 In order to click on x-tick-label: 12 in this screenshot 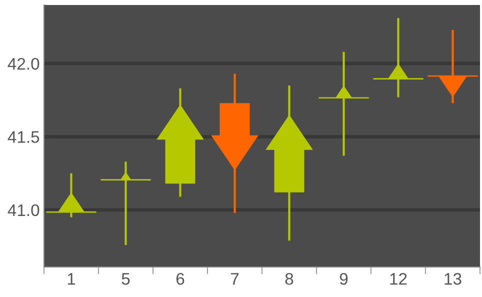, I will do `click(398, 278)`.